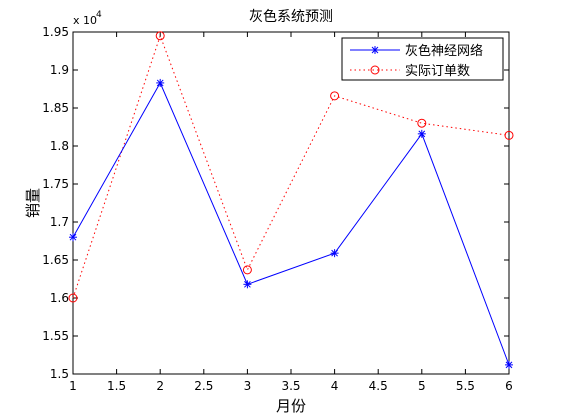 Image resolution: width=561 pixels, height=420 pixels. What do you see at coordinates (335, 386) in the screenshot?
I see `x-tick-label: 4` at bounding box center [335, 386].